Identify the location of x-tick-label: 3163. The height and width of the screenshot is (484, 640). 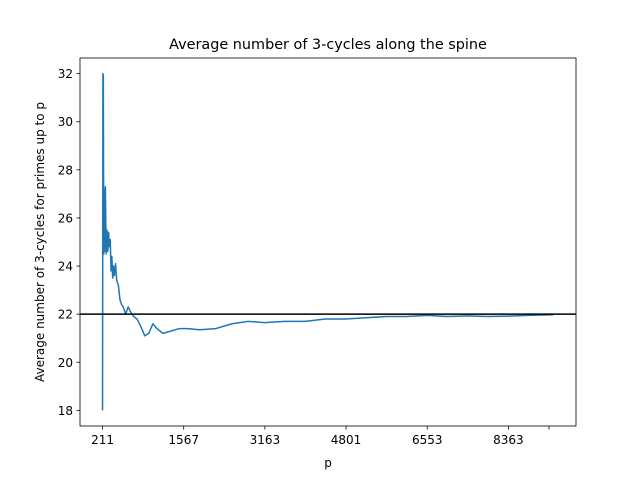
(265, 440).